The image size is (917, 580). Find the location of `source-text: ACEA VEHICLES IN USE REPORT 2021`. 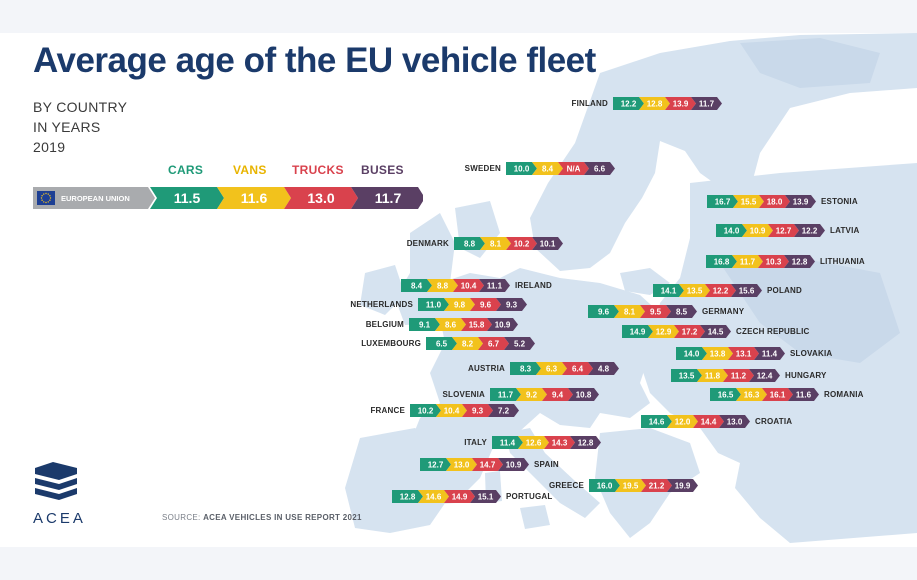

source-text: ACEA VEHICLES IN USE REPORT 2021 is located at coordinates (282, 517).